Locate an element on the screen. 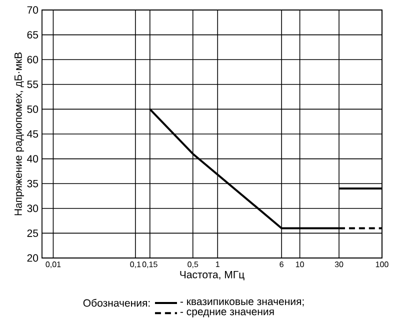 The image size is (402, 331). y-tick-label: 40 is located at coordinates (32, 159).